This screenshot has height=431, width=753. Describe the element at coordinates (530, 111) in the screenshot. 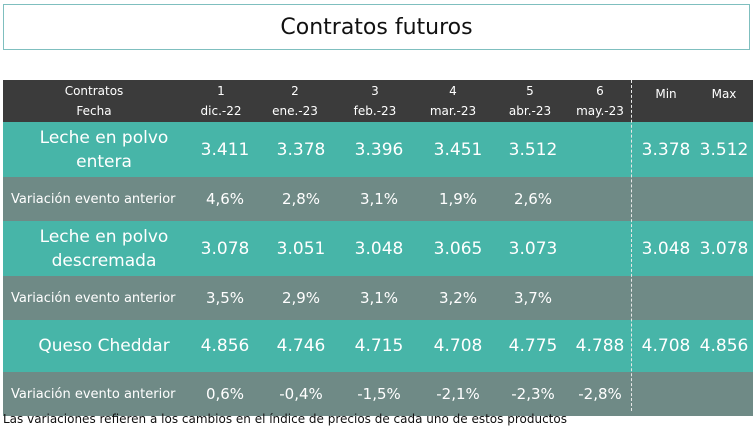

I see `contract-date: abr.-23` at that location.